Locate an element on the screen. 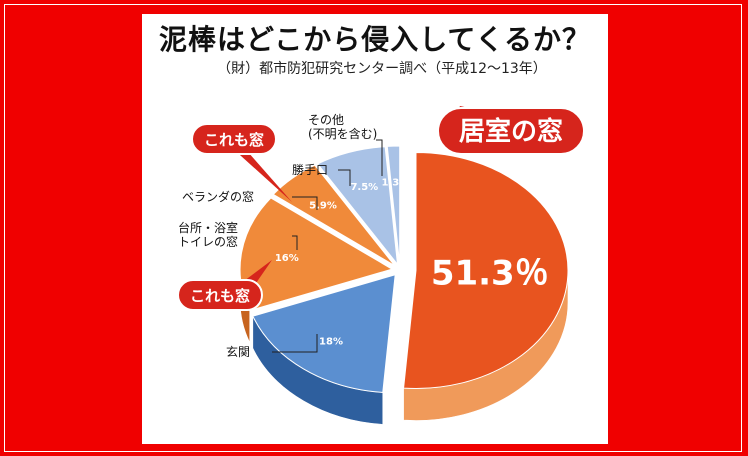 The image size is (748, 456). slice-category-label: 台所・浴室 is located at coordinates (208, 227).